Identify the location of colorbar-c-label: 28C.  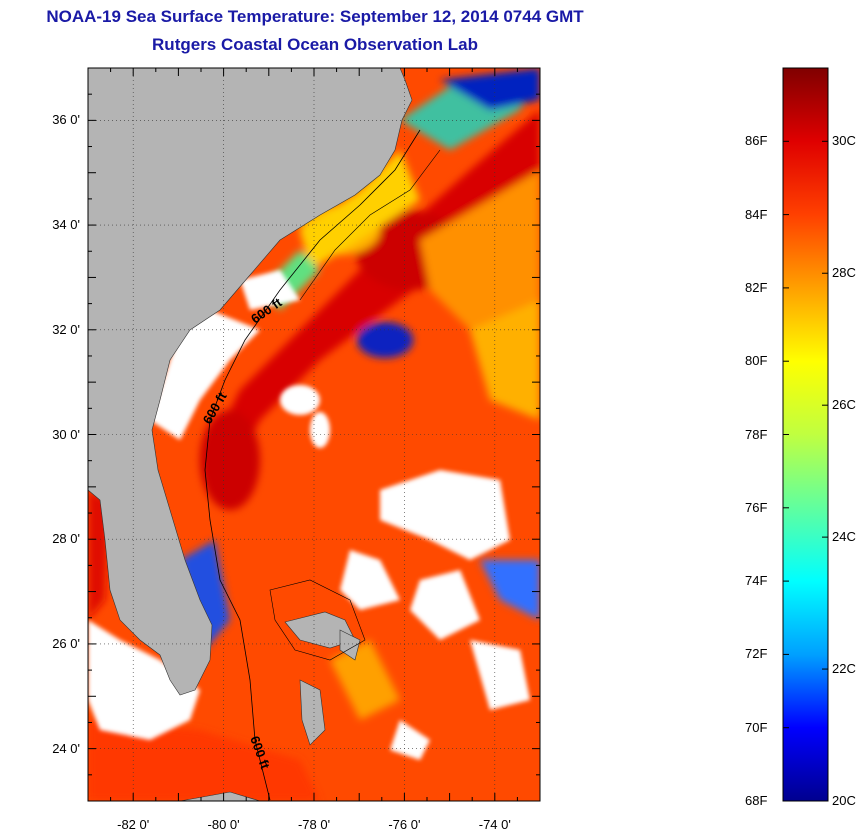
(844, 273).